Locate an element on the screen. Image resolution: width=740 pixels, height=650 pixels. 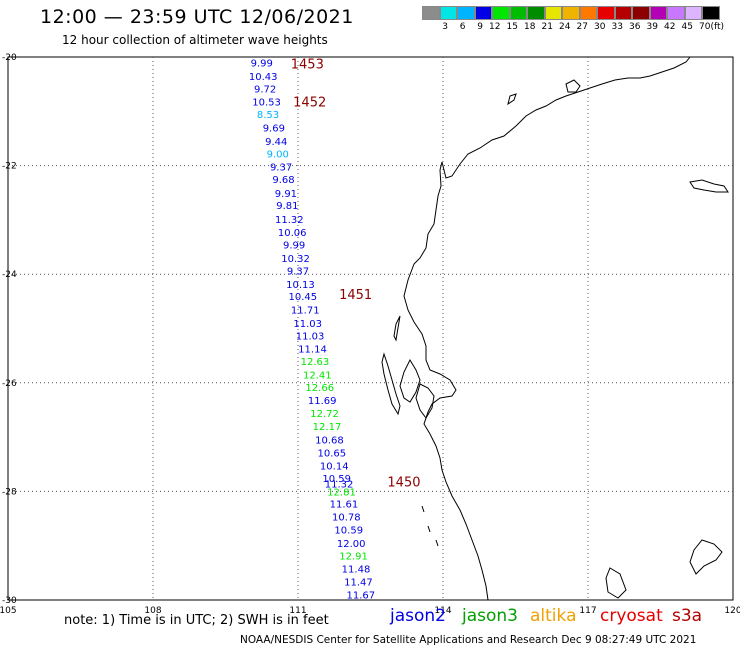
wave-height-value: 12.00 is located at coordinates (351, 544).